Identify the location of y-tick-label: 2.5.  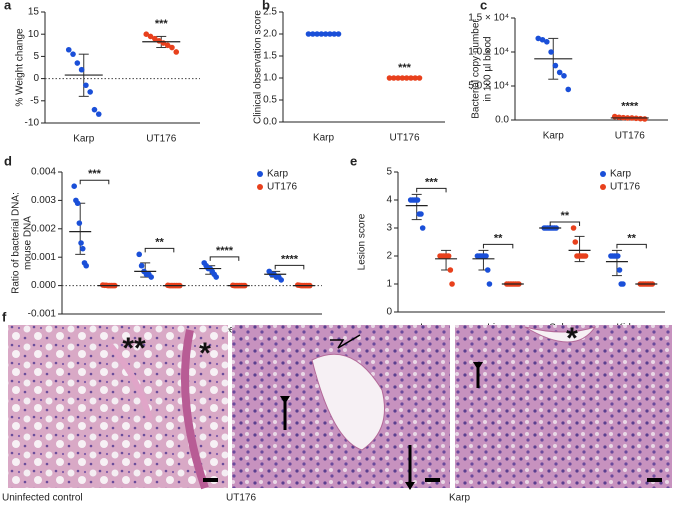
(270, 12).